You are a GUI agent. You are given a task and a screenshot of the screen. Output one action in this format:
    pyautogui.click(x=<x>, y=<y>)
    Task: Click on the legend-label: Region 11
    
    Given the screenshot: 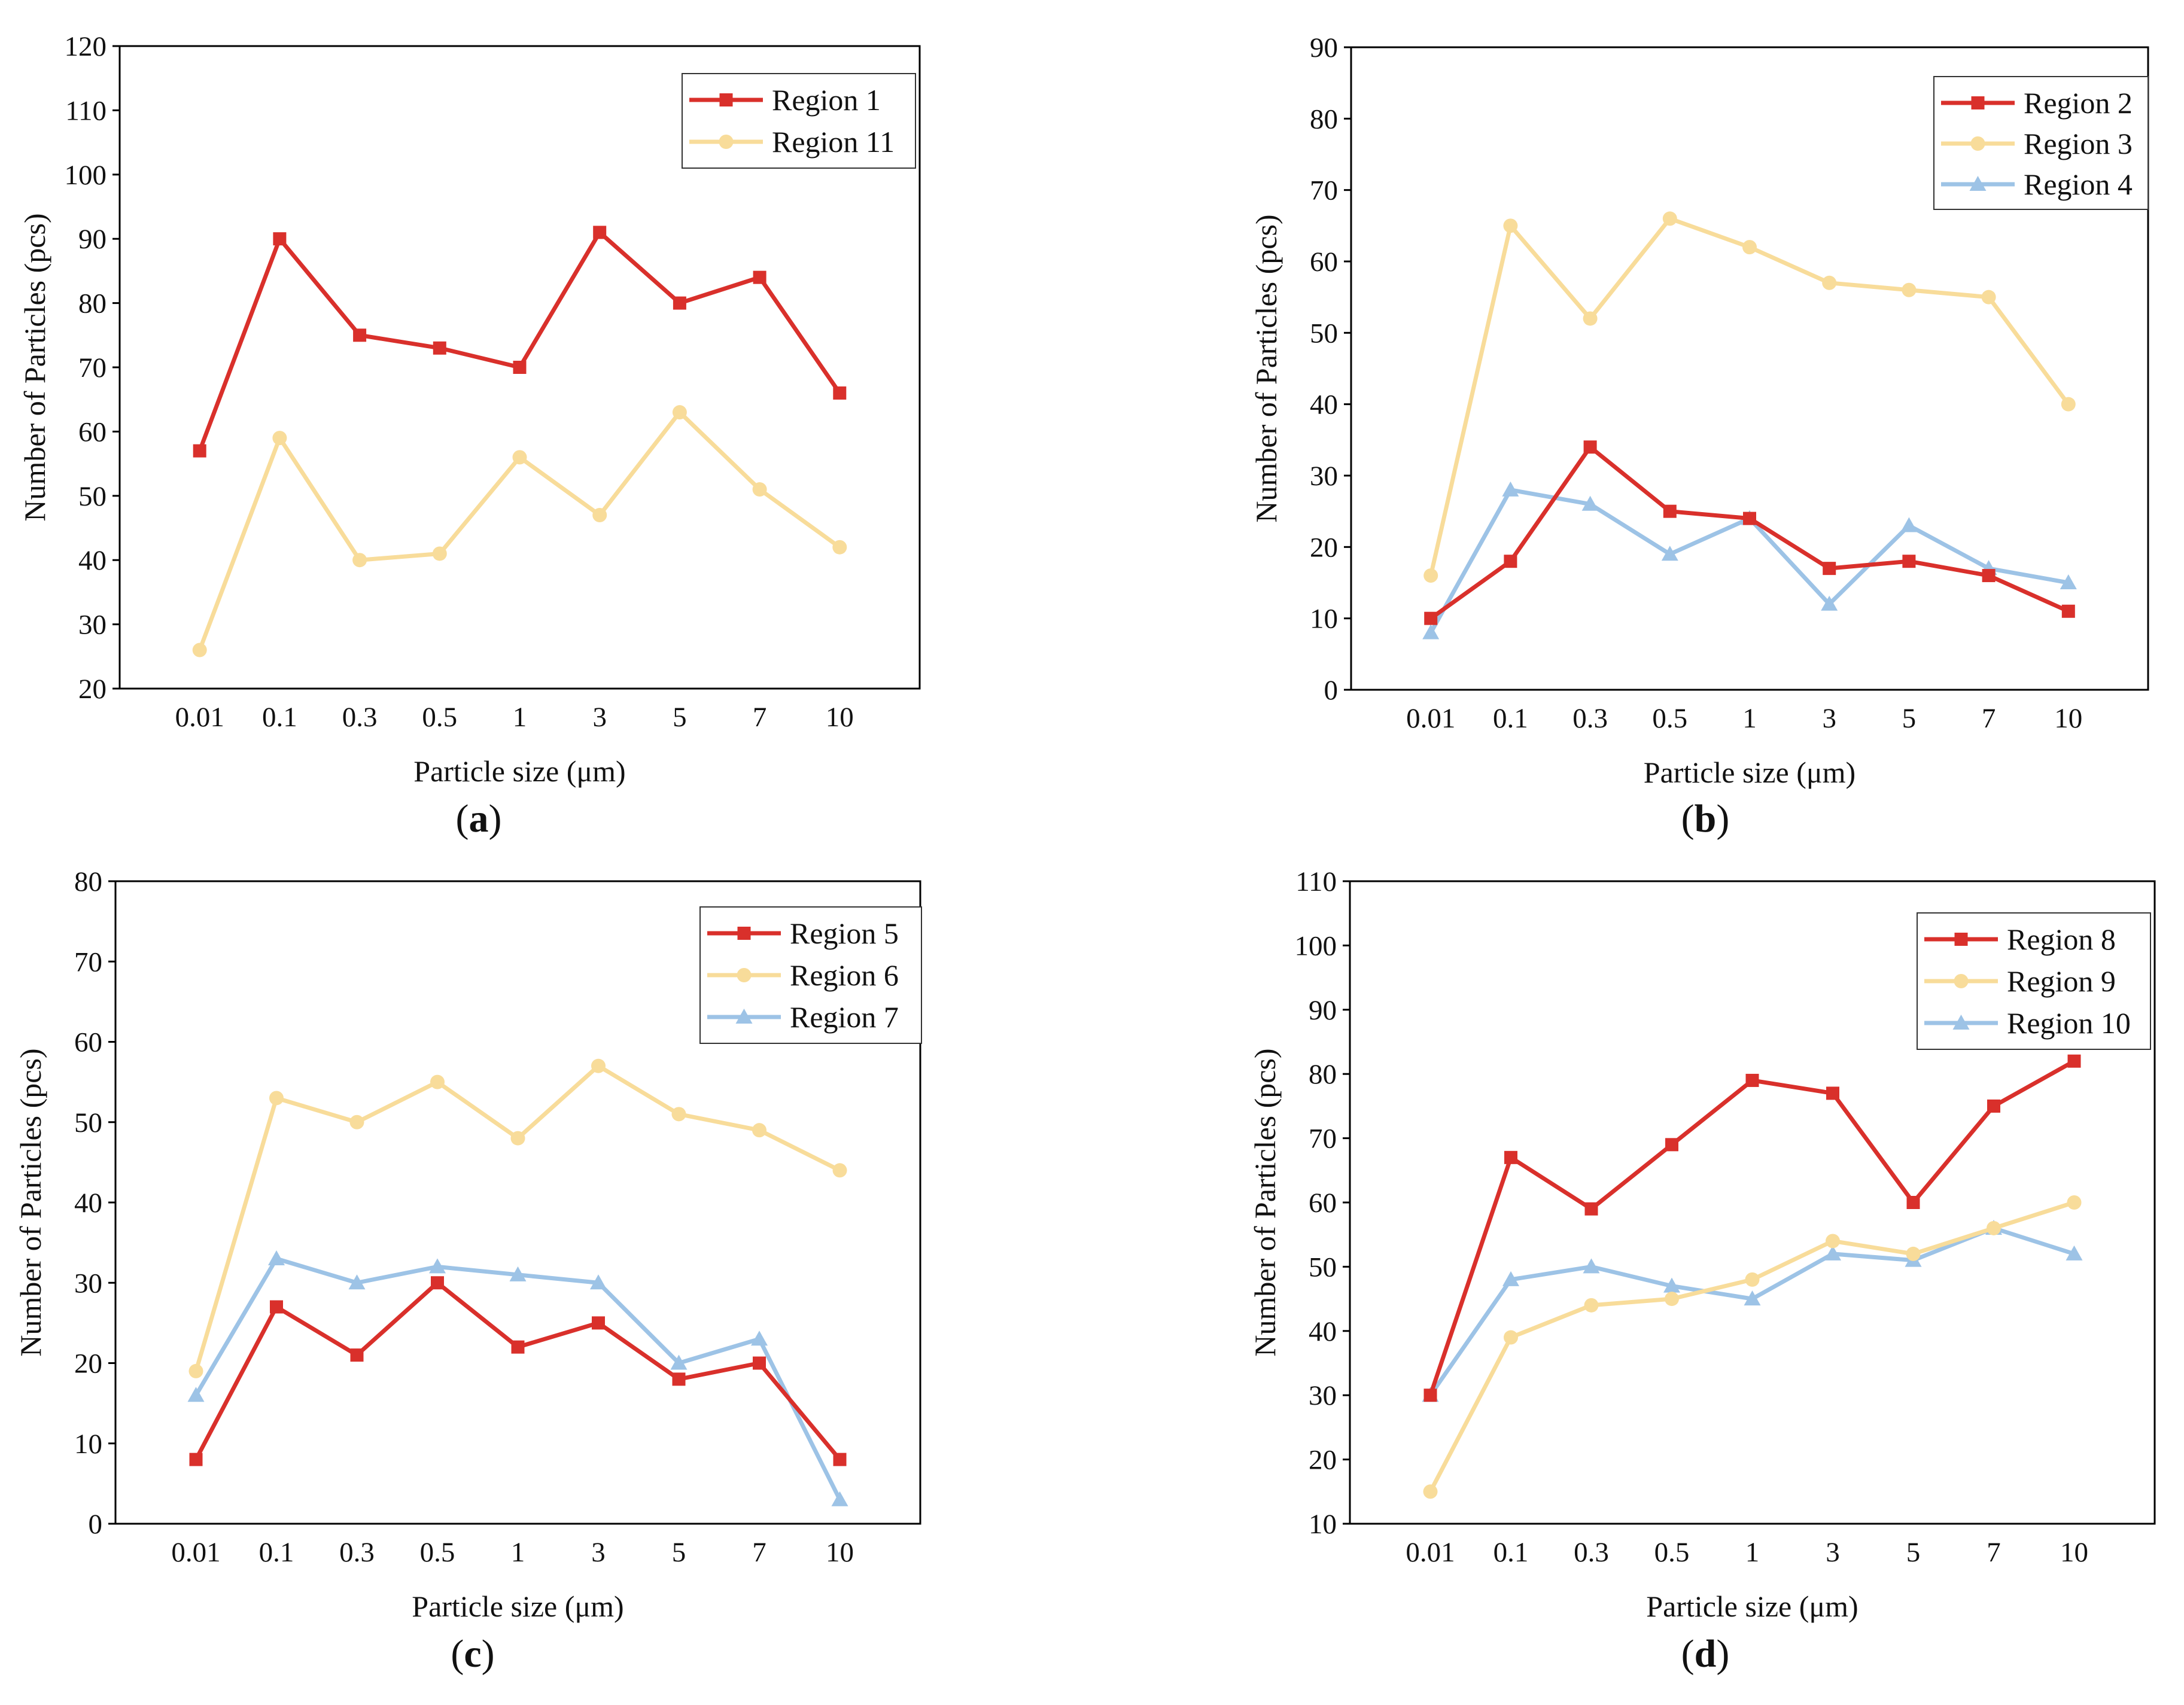 What is the action you would take?
    pyautogui.click(x=833, y=142)
    